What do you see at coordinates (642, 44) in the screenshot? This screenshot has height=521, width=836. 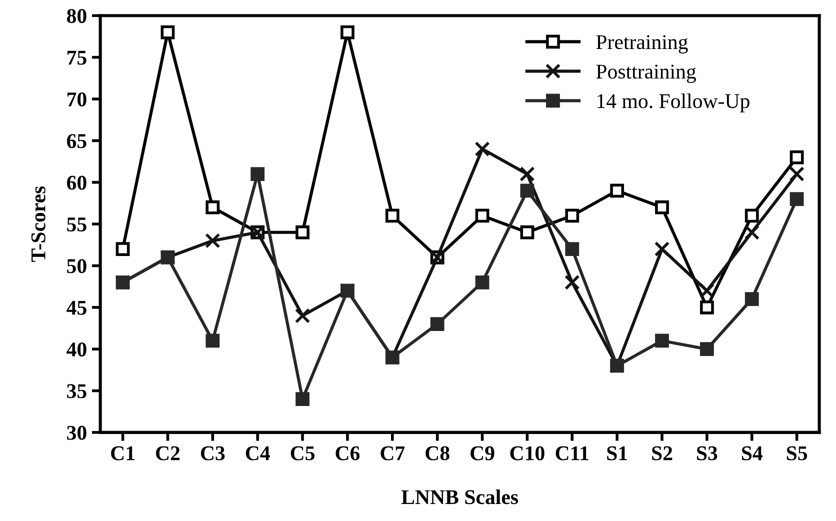 I see `legend-label: Pretraining` at bounding box center [642, 44].